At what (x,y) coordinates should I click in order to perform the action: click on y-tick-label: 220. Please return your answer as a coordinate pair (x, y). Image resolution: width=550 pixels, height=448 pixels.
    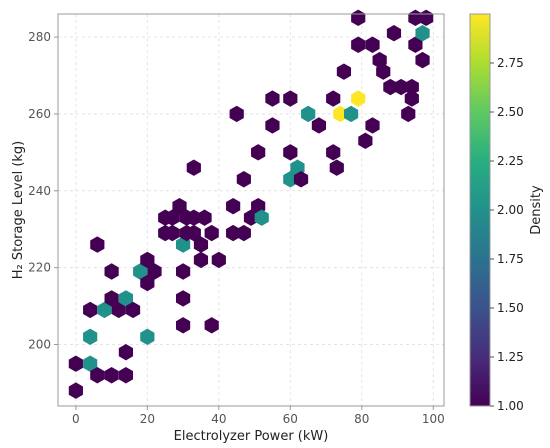
    Looking at the image, I should click on (39, 268).